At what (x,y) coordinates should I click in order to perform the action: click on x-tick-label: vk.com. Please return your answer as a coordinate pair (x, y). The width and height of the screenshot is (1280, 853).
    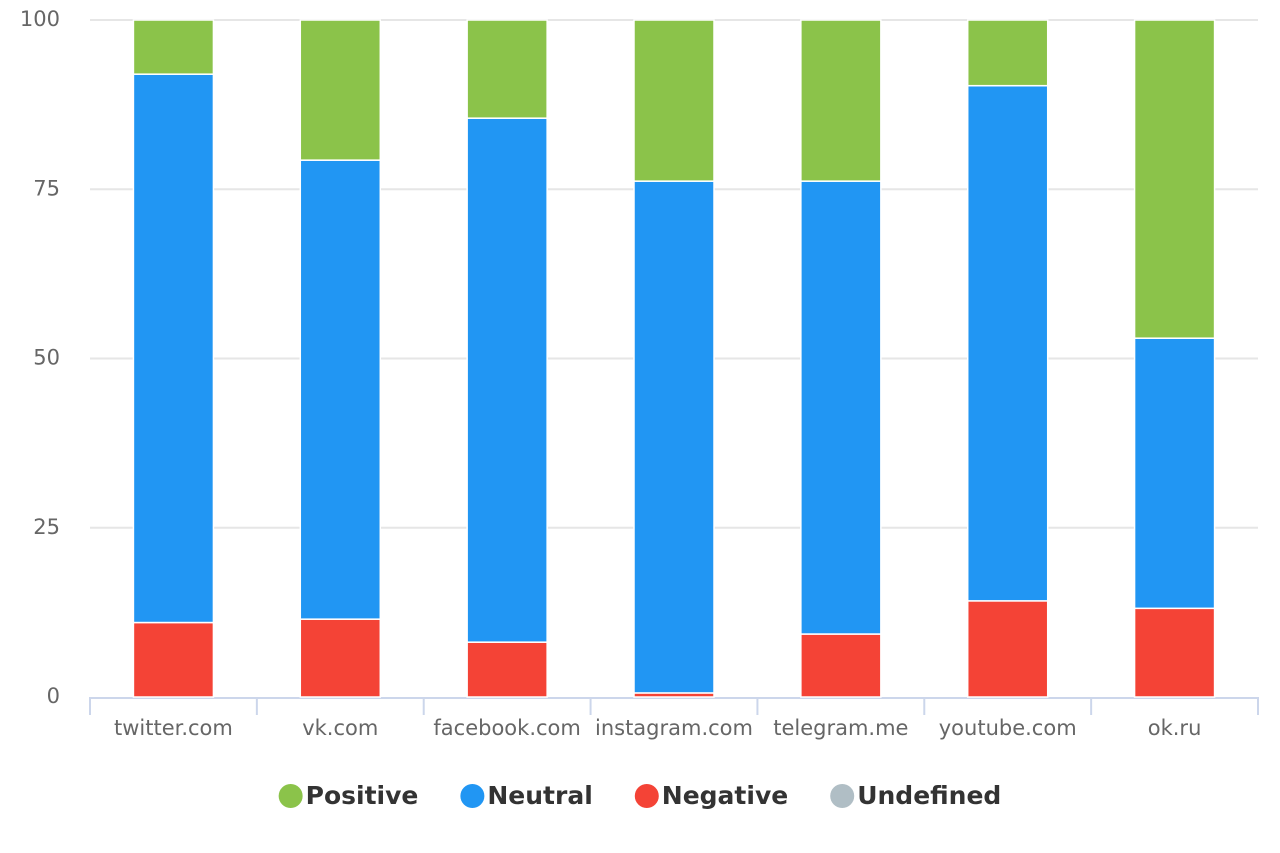
    Looking at the image, I should click on (340, 728).